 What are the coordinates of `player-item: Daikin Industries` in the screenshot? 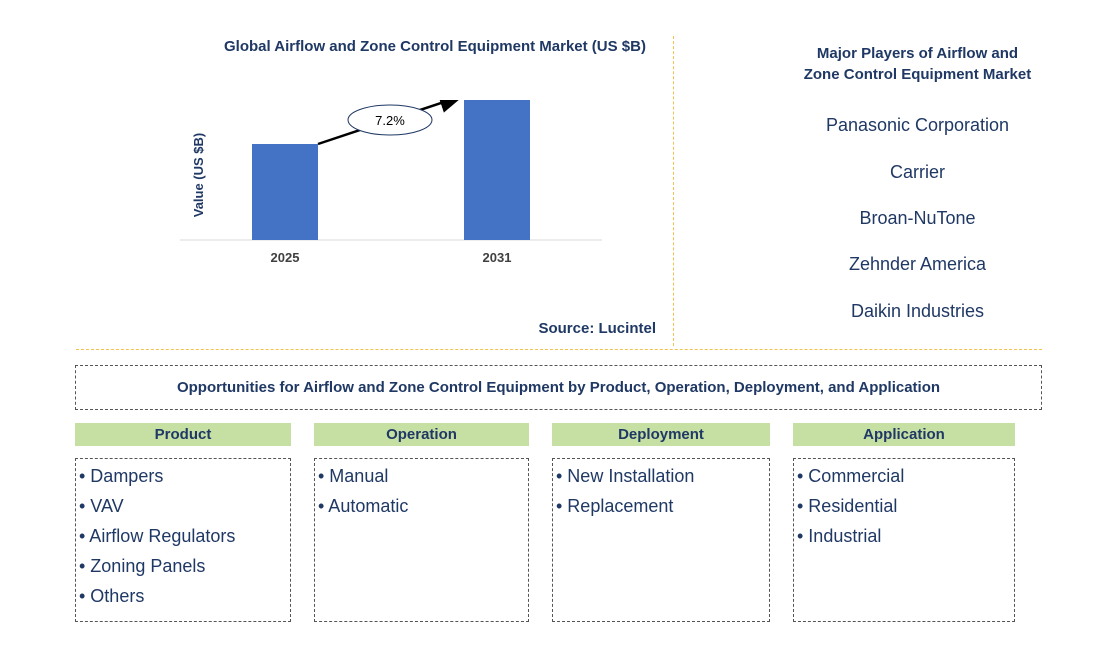 It's located at (917, 311).